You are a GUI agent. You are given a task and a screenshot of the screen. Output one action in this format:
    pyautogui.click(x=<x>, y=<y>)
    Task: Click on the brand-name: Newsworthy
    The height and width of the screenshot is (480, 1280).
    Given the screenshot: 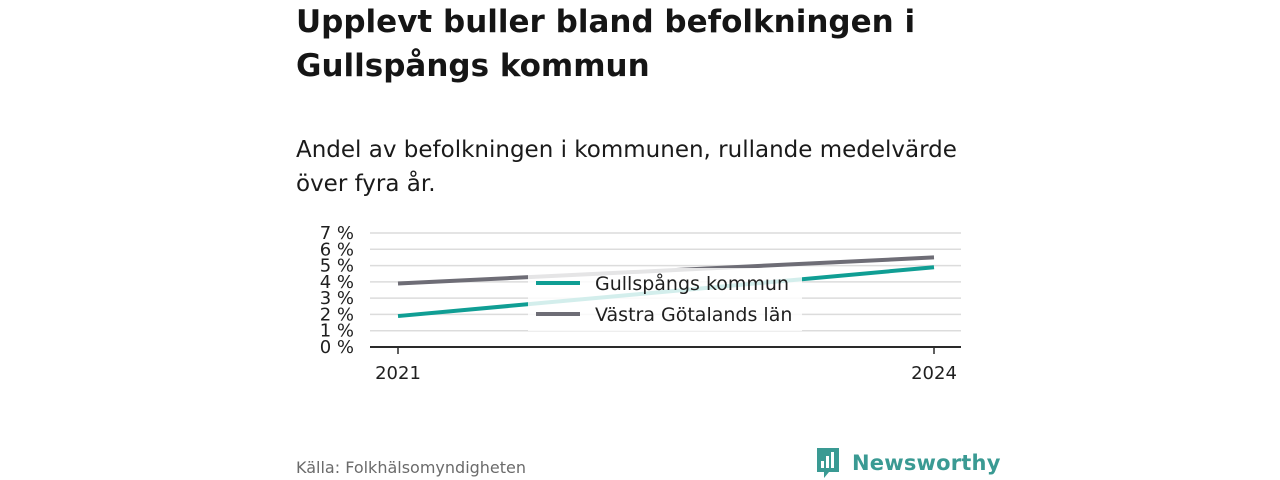 What is the action you would take?
    pyautogui.click(x=926, y=463)
    